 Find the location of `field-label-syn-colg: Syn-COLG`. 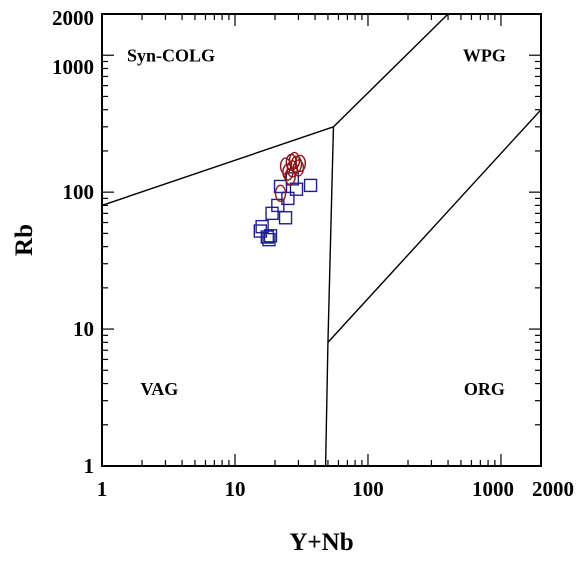

field-label-syn-colg: Syn-COLG is located at coordinates (171, 55).